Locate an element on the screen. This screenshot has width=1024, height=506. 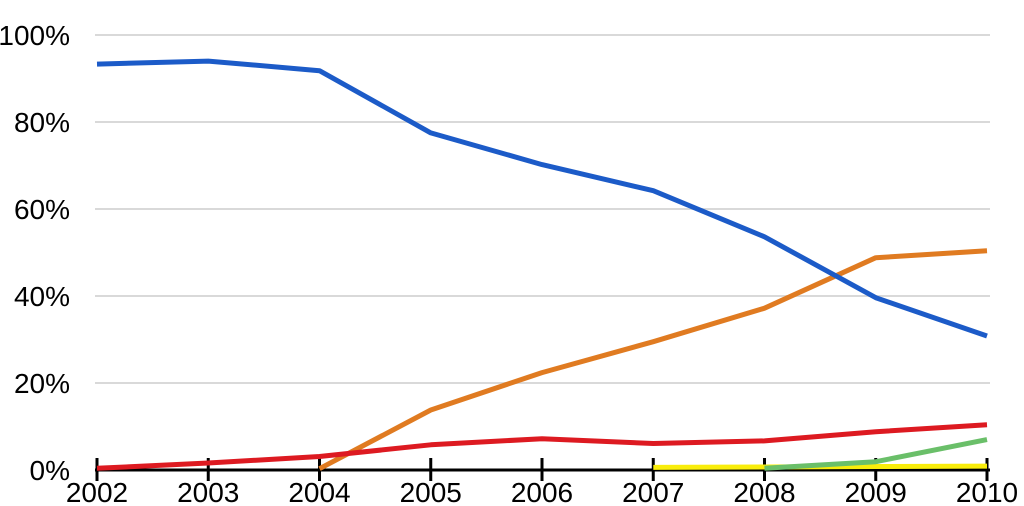
y-axis-tick-label: 40% is located at coordinates (42, 296).